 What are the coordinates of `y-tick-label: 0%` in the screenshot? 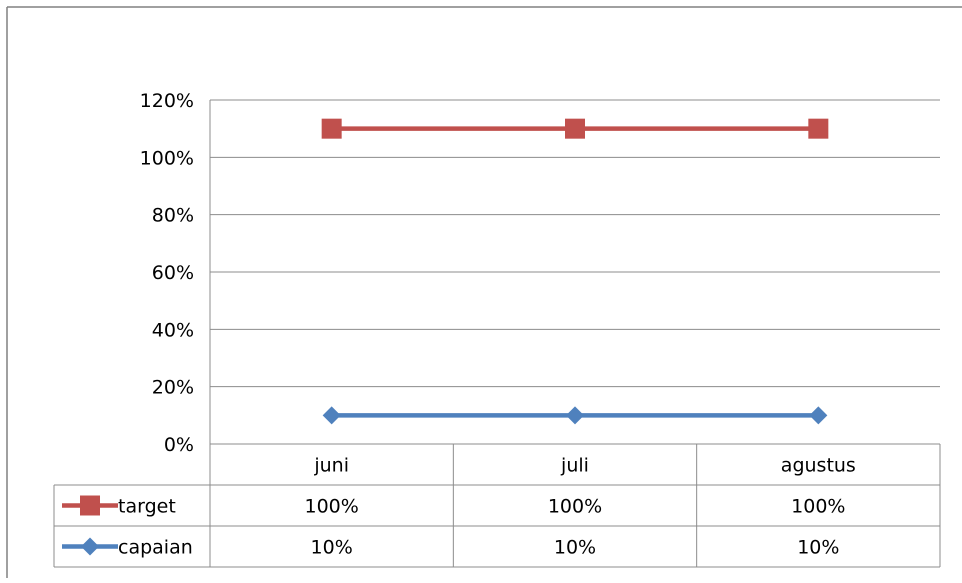 It's located at (179, 445).